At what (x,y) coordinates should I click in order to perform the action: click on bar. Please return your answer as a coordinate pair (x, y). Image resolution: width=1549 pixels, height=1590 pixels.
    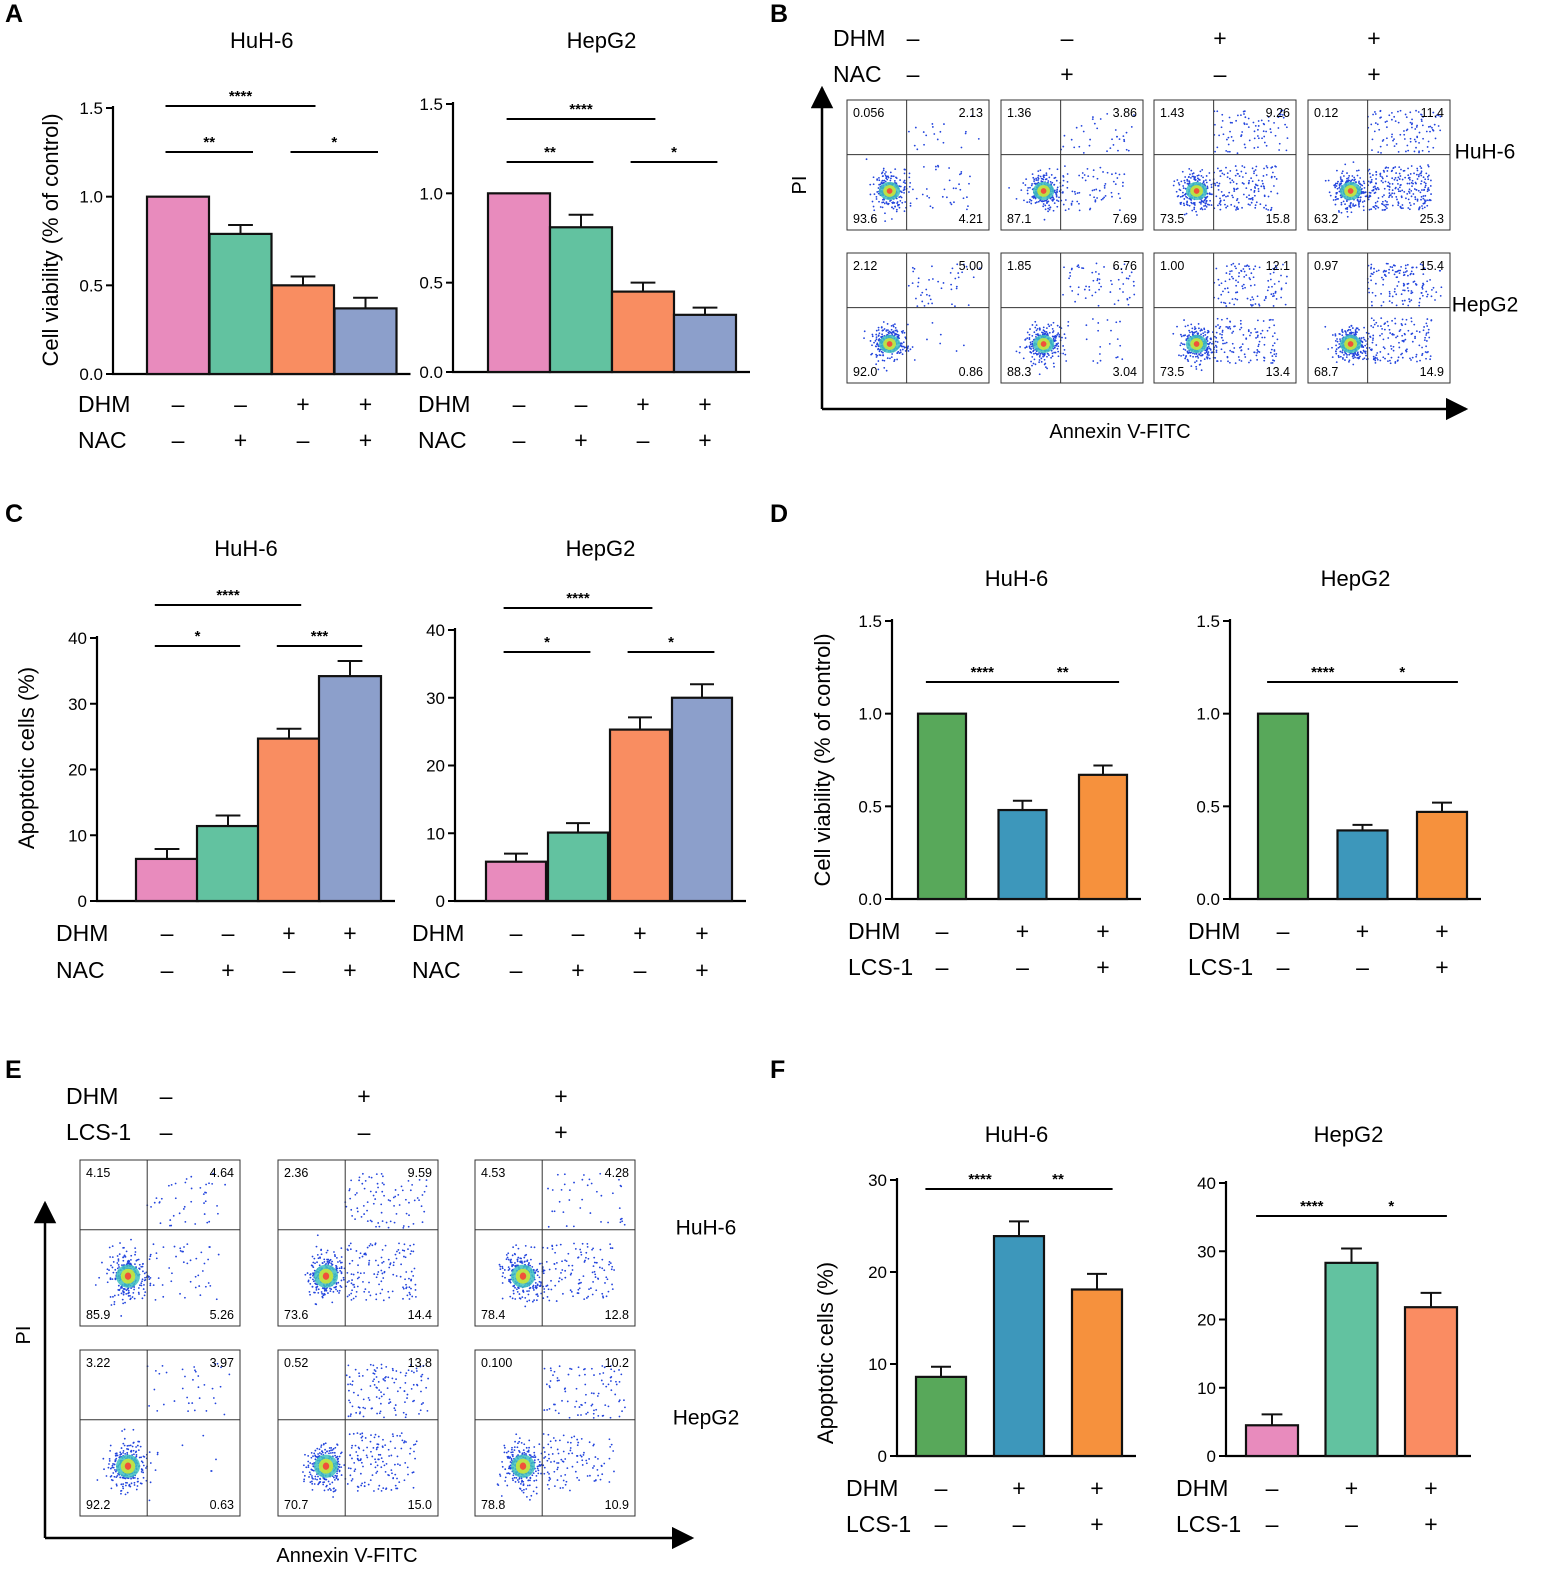
    Looking at the image, I should click on (643, 332).